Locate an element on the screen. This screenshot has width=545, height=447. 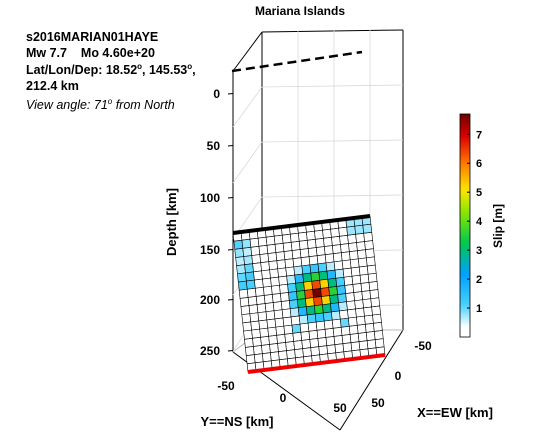
slip-grid is located at coordinates (309, 294).